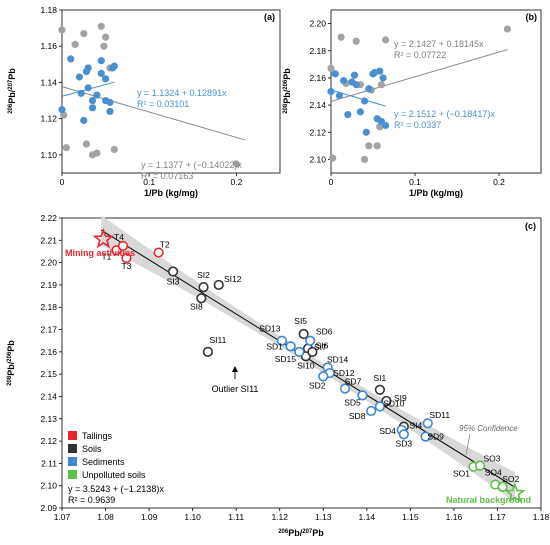 This screenshot has height=545, width=550. What do you see at coordinates (502, 486) in the screenshot?
I see `point-unpolluted-soils` at bounding box center [502, 486].